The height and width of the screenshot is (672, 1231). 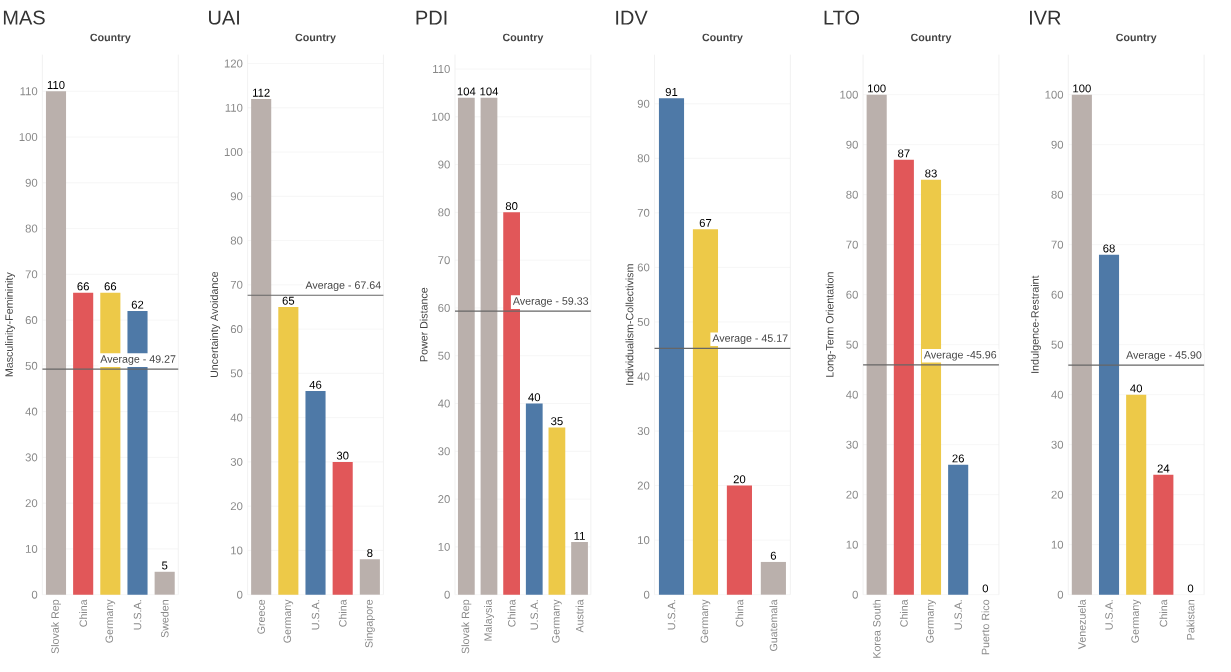 I want to click on data-label: 110, so click(x=56, y=84).